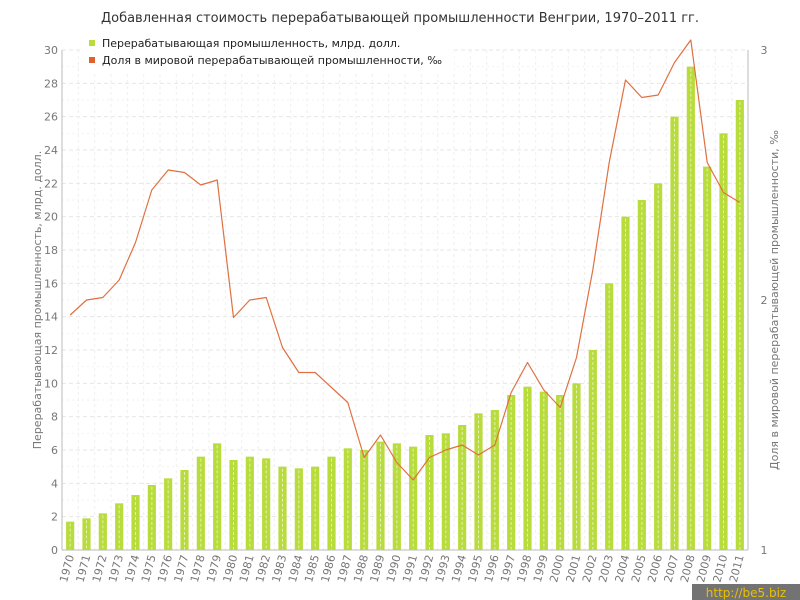 Image resolution: width=800 pixels, height=600 pixels. I want to click on legend-swatch-line, so click(92, 60).